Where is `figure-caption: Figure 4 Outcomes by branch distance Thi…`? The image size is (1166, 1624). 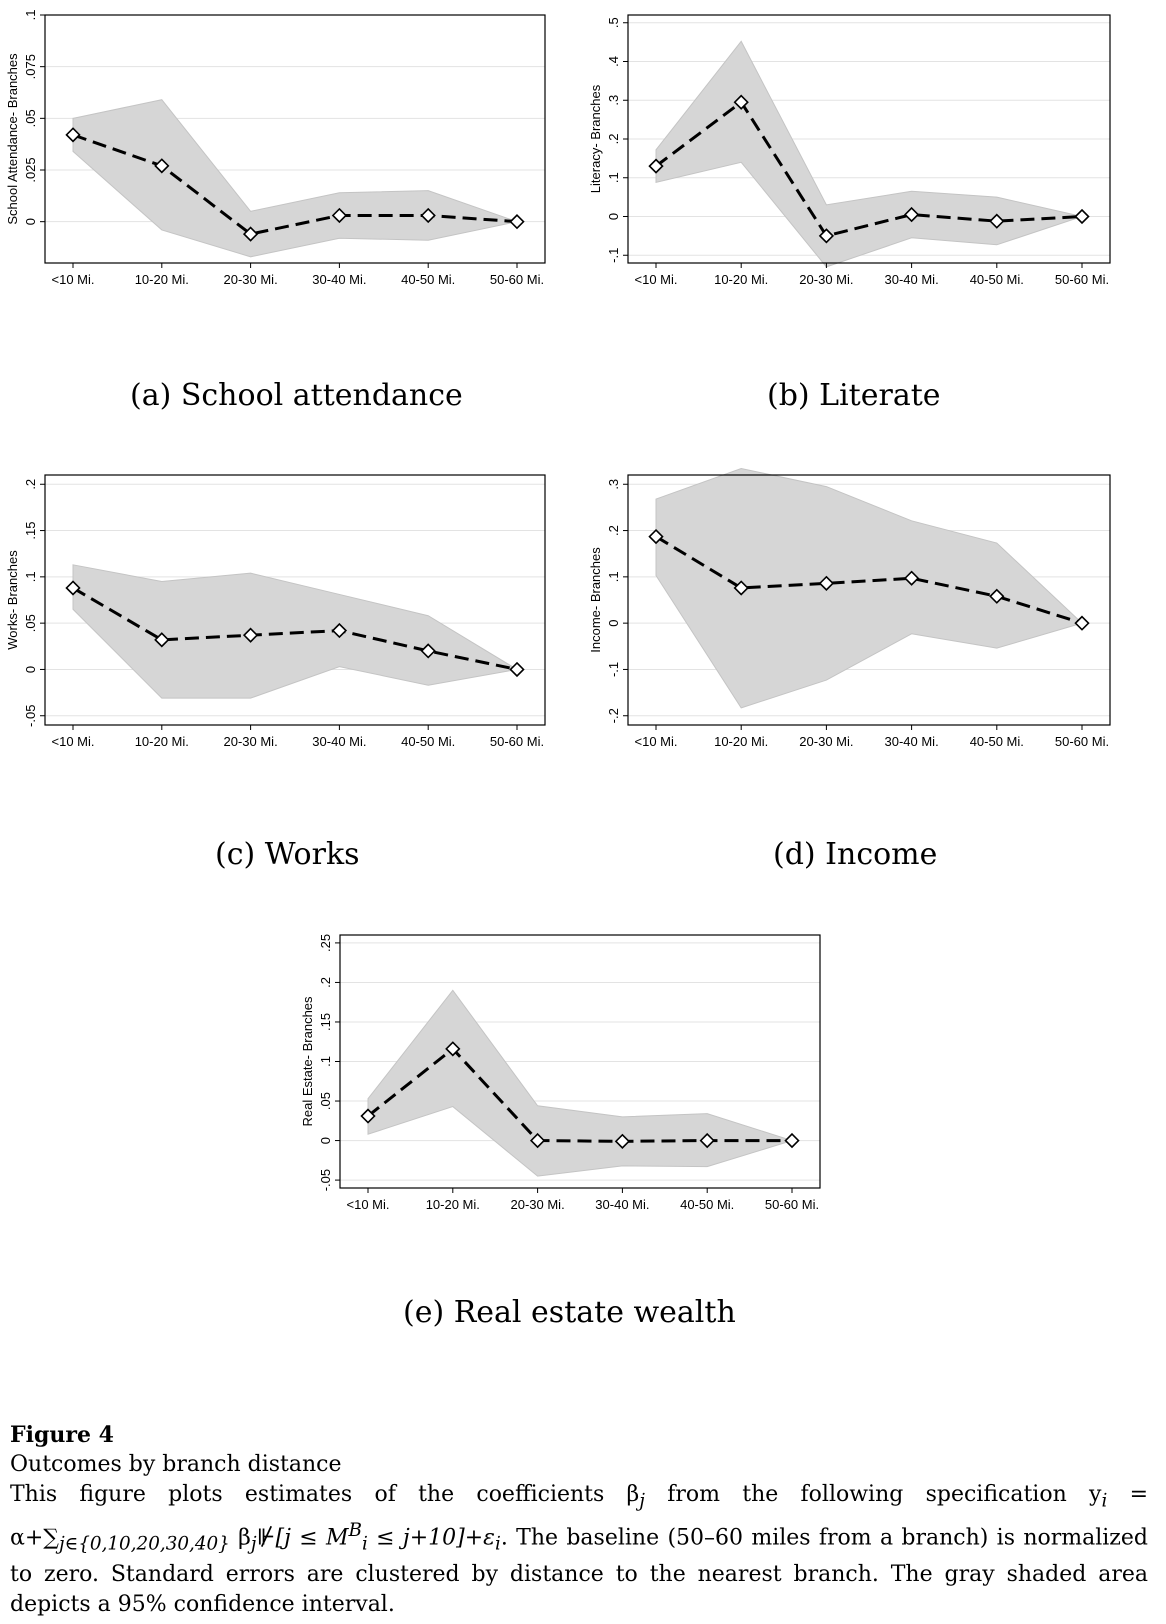 figure-caption: Figure 4 Outcomes by branch distance Thi… is located at coordinates (579, 1520).